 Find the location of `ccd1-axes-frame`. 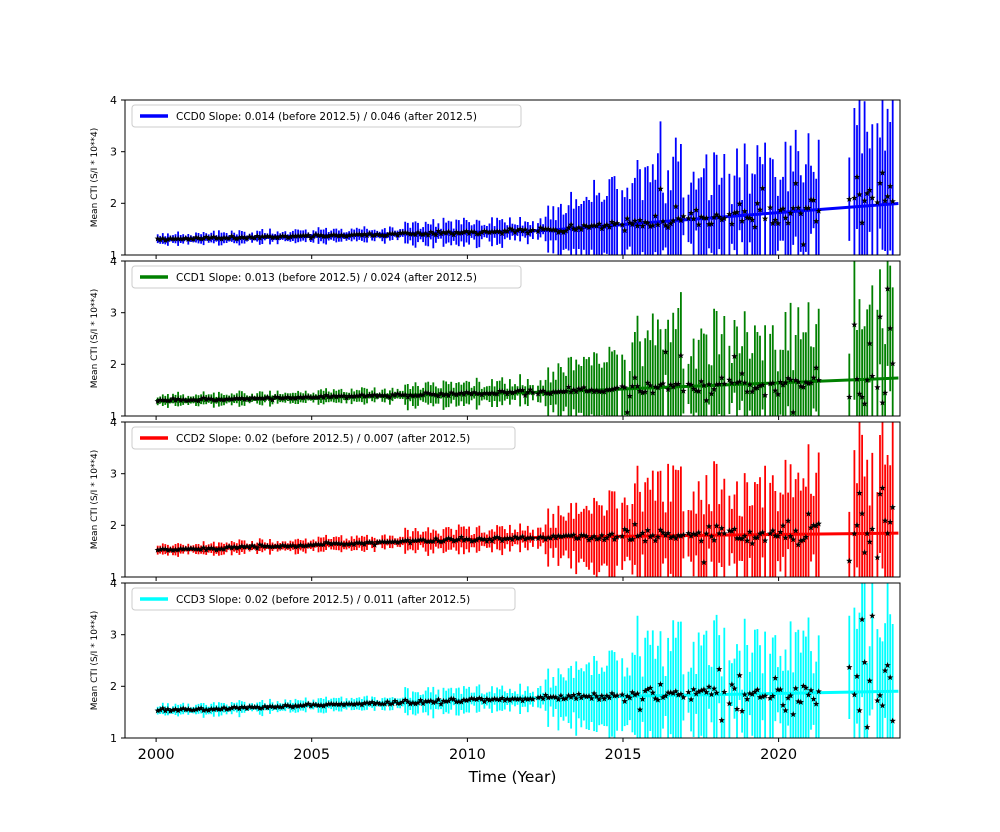

ccd1-axes-frame is located at coordinates (512, 338).